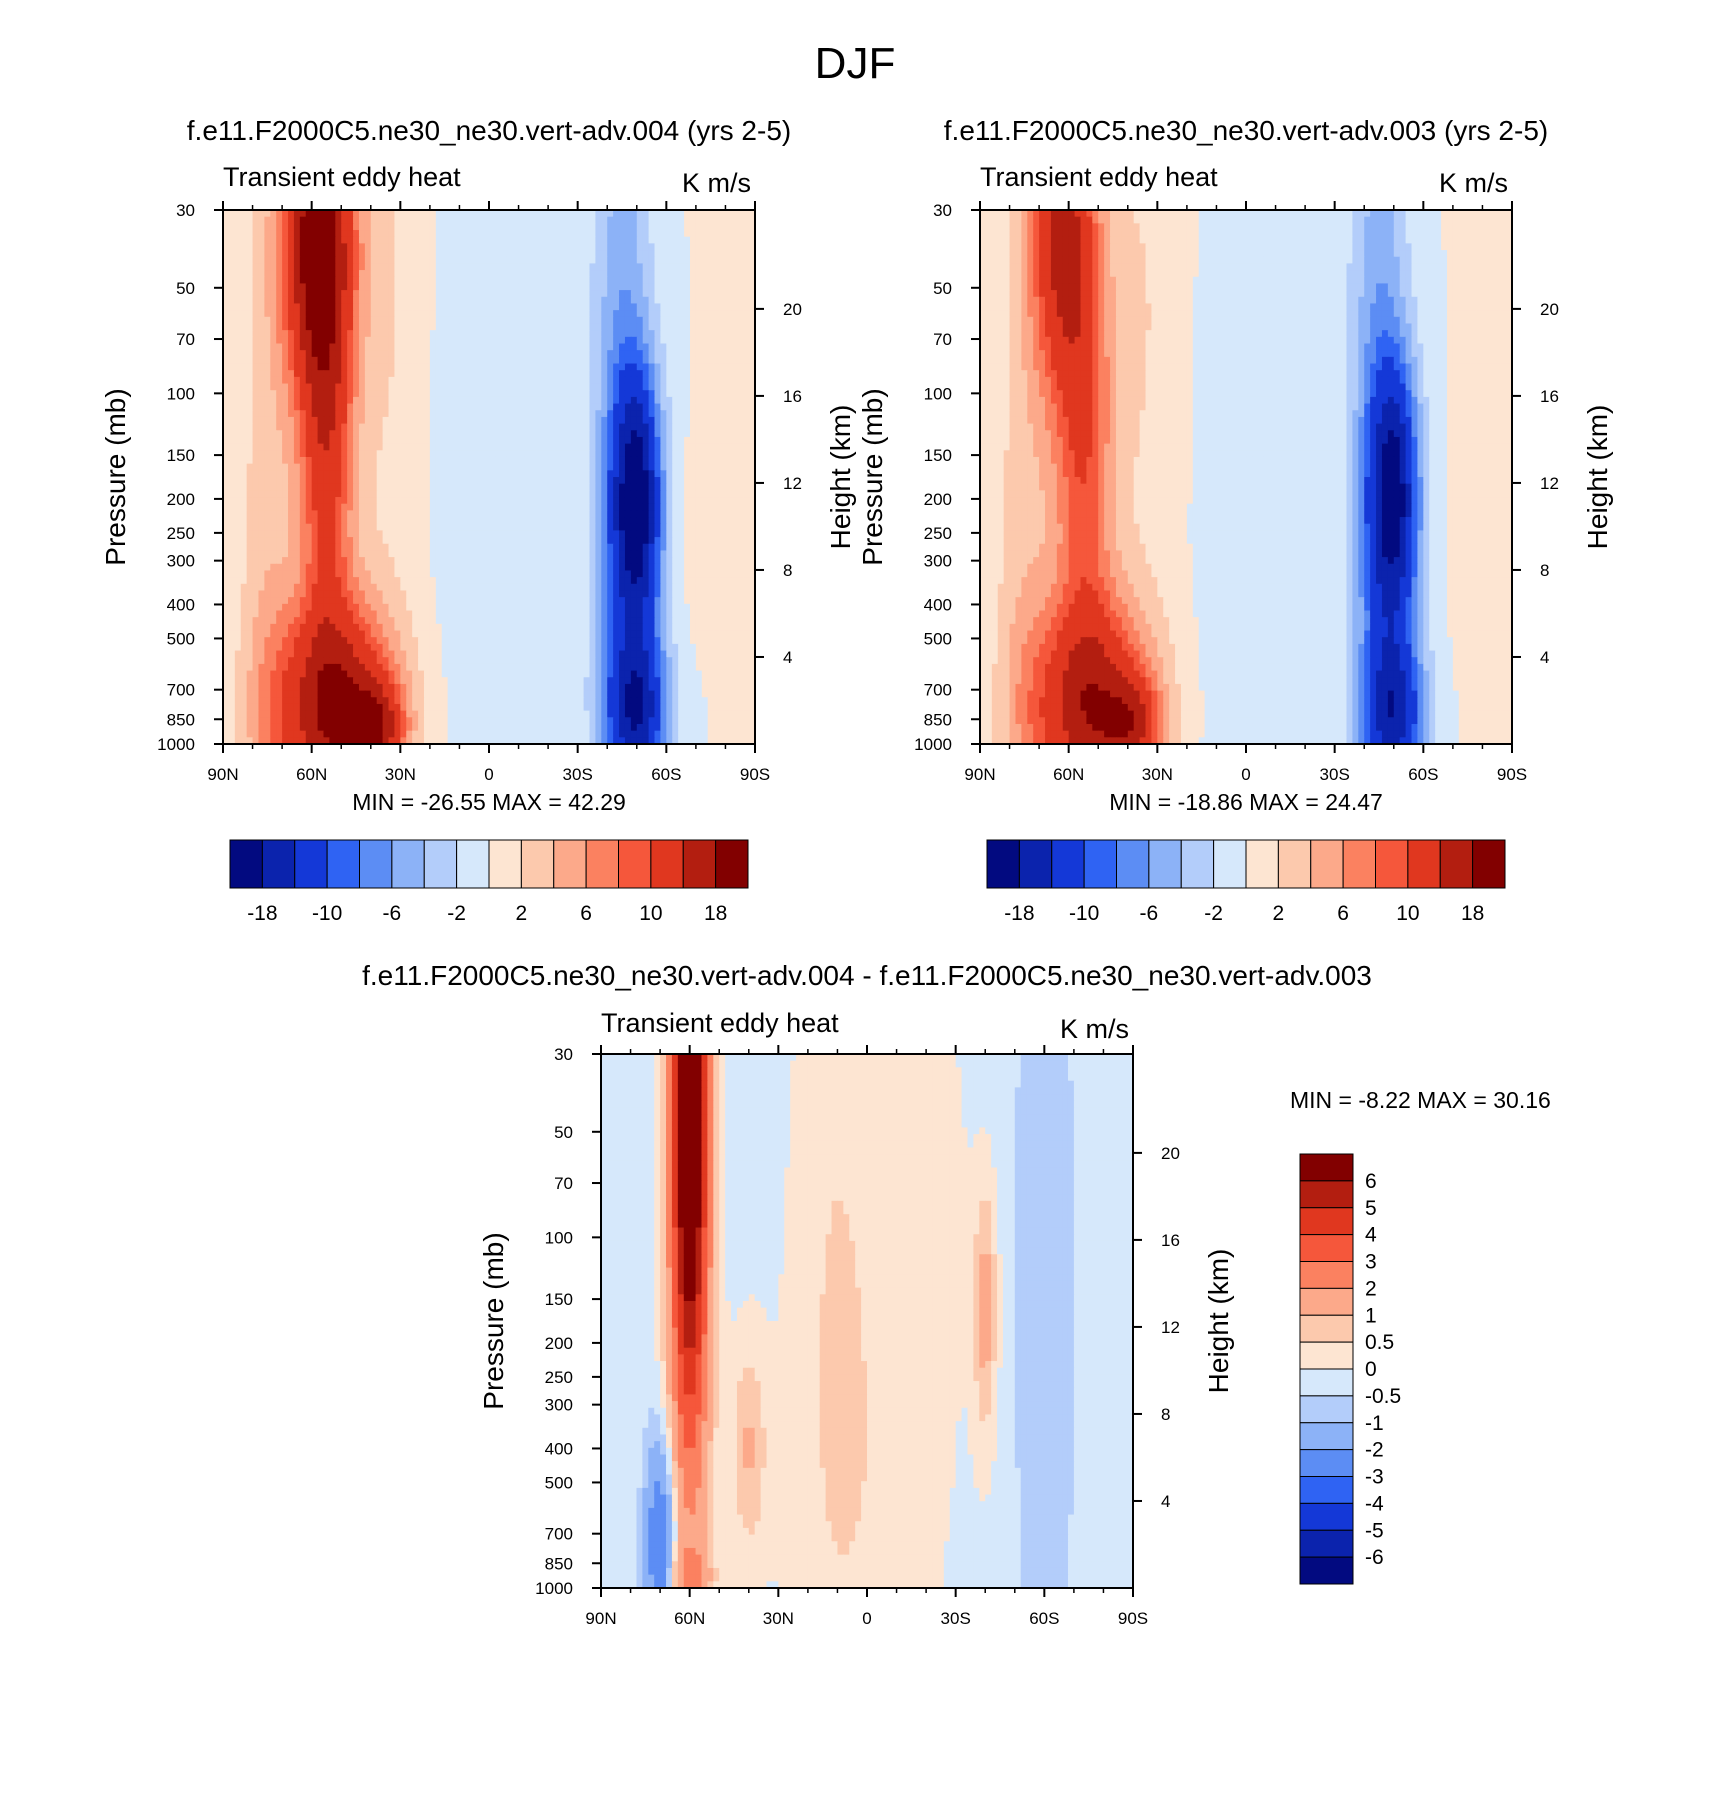 The width and height of the screenshot is (1710, 1803). I want to click on x-tick-label: 0, so click(866, 1618).